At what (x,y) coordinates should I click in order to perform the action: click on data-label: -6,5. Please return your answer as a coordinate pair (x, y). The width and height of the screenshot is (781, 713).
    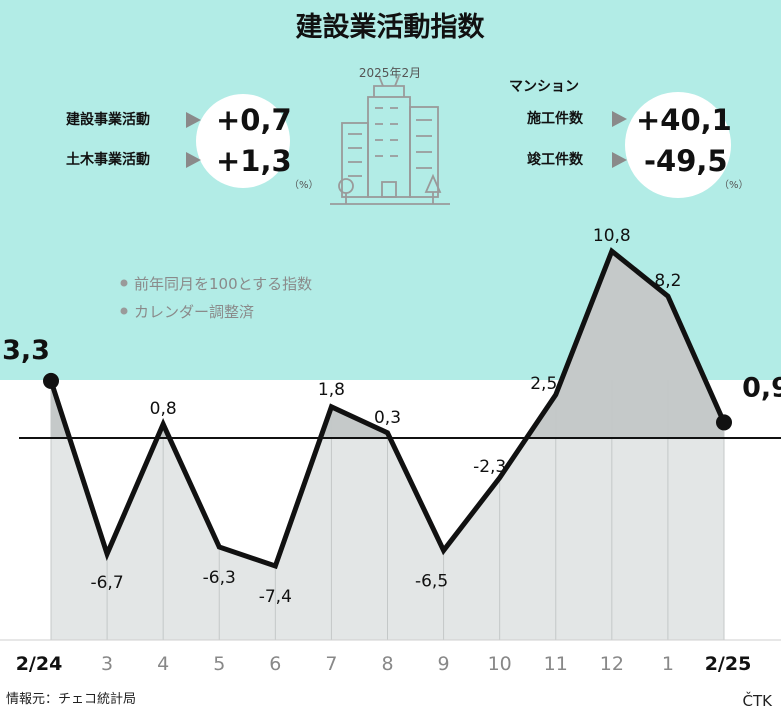
    Looking at the image, I should click on (431, 581).